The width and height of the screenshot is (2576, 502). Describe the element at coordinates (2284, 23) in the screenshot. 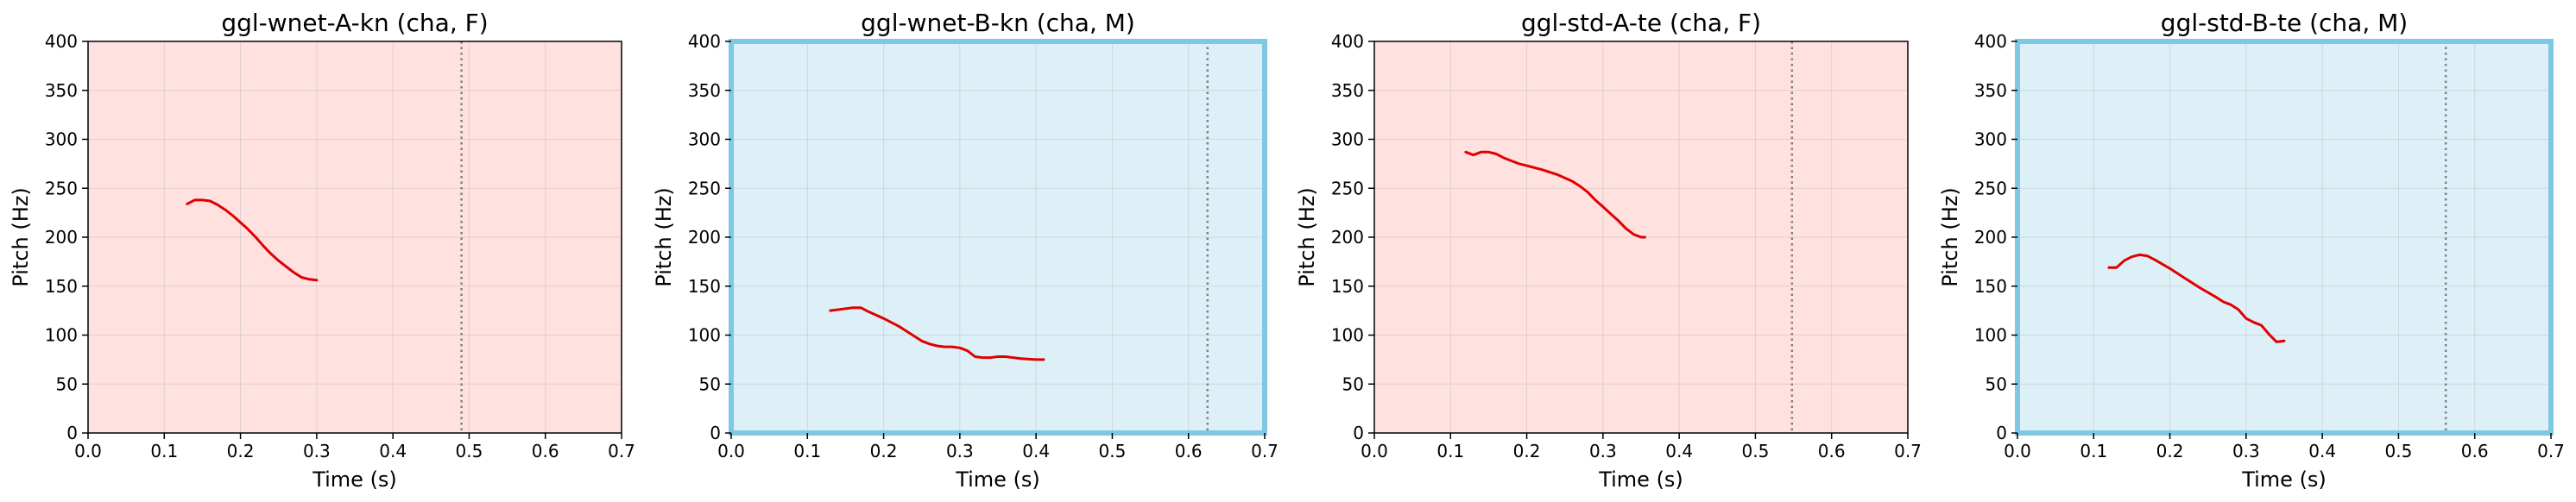

I see `chart-title: ggl-std-B-te (cha, M)` at that location.